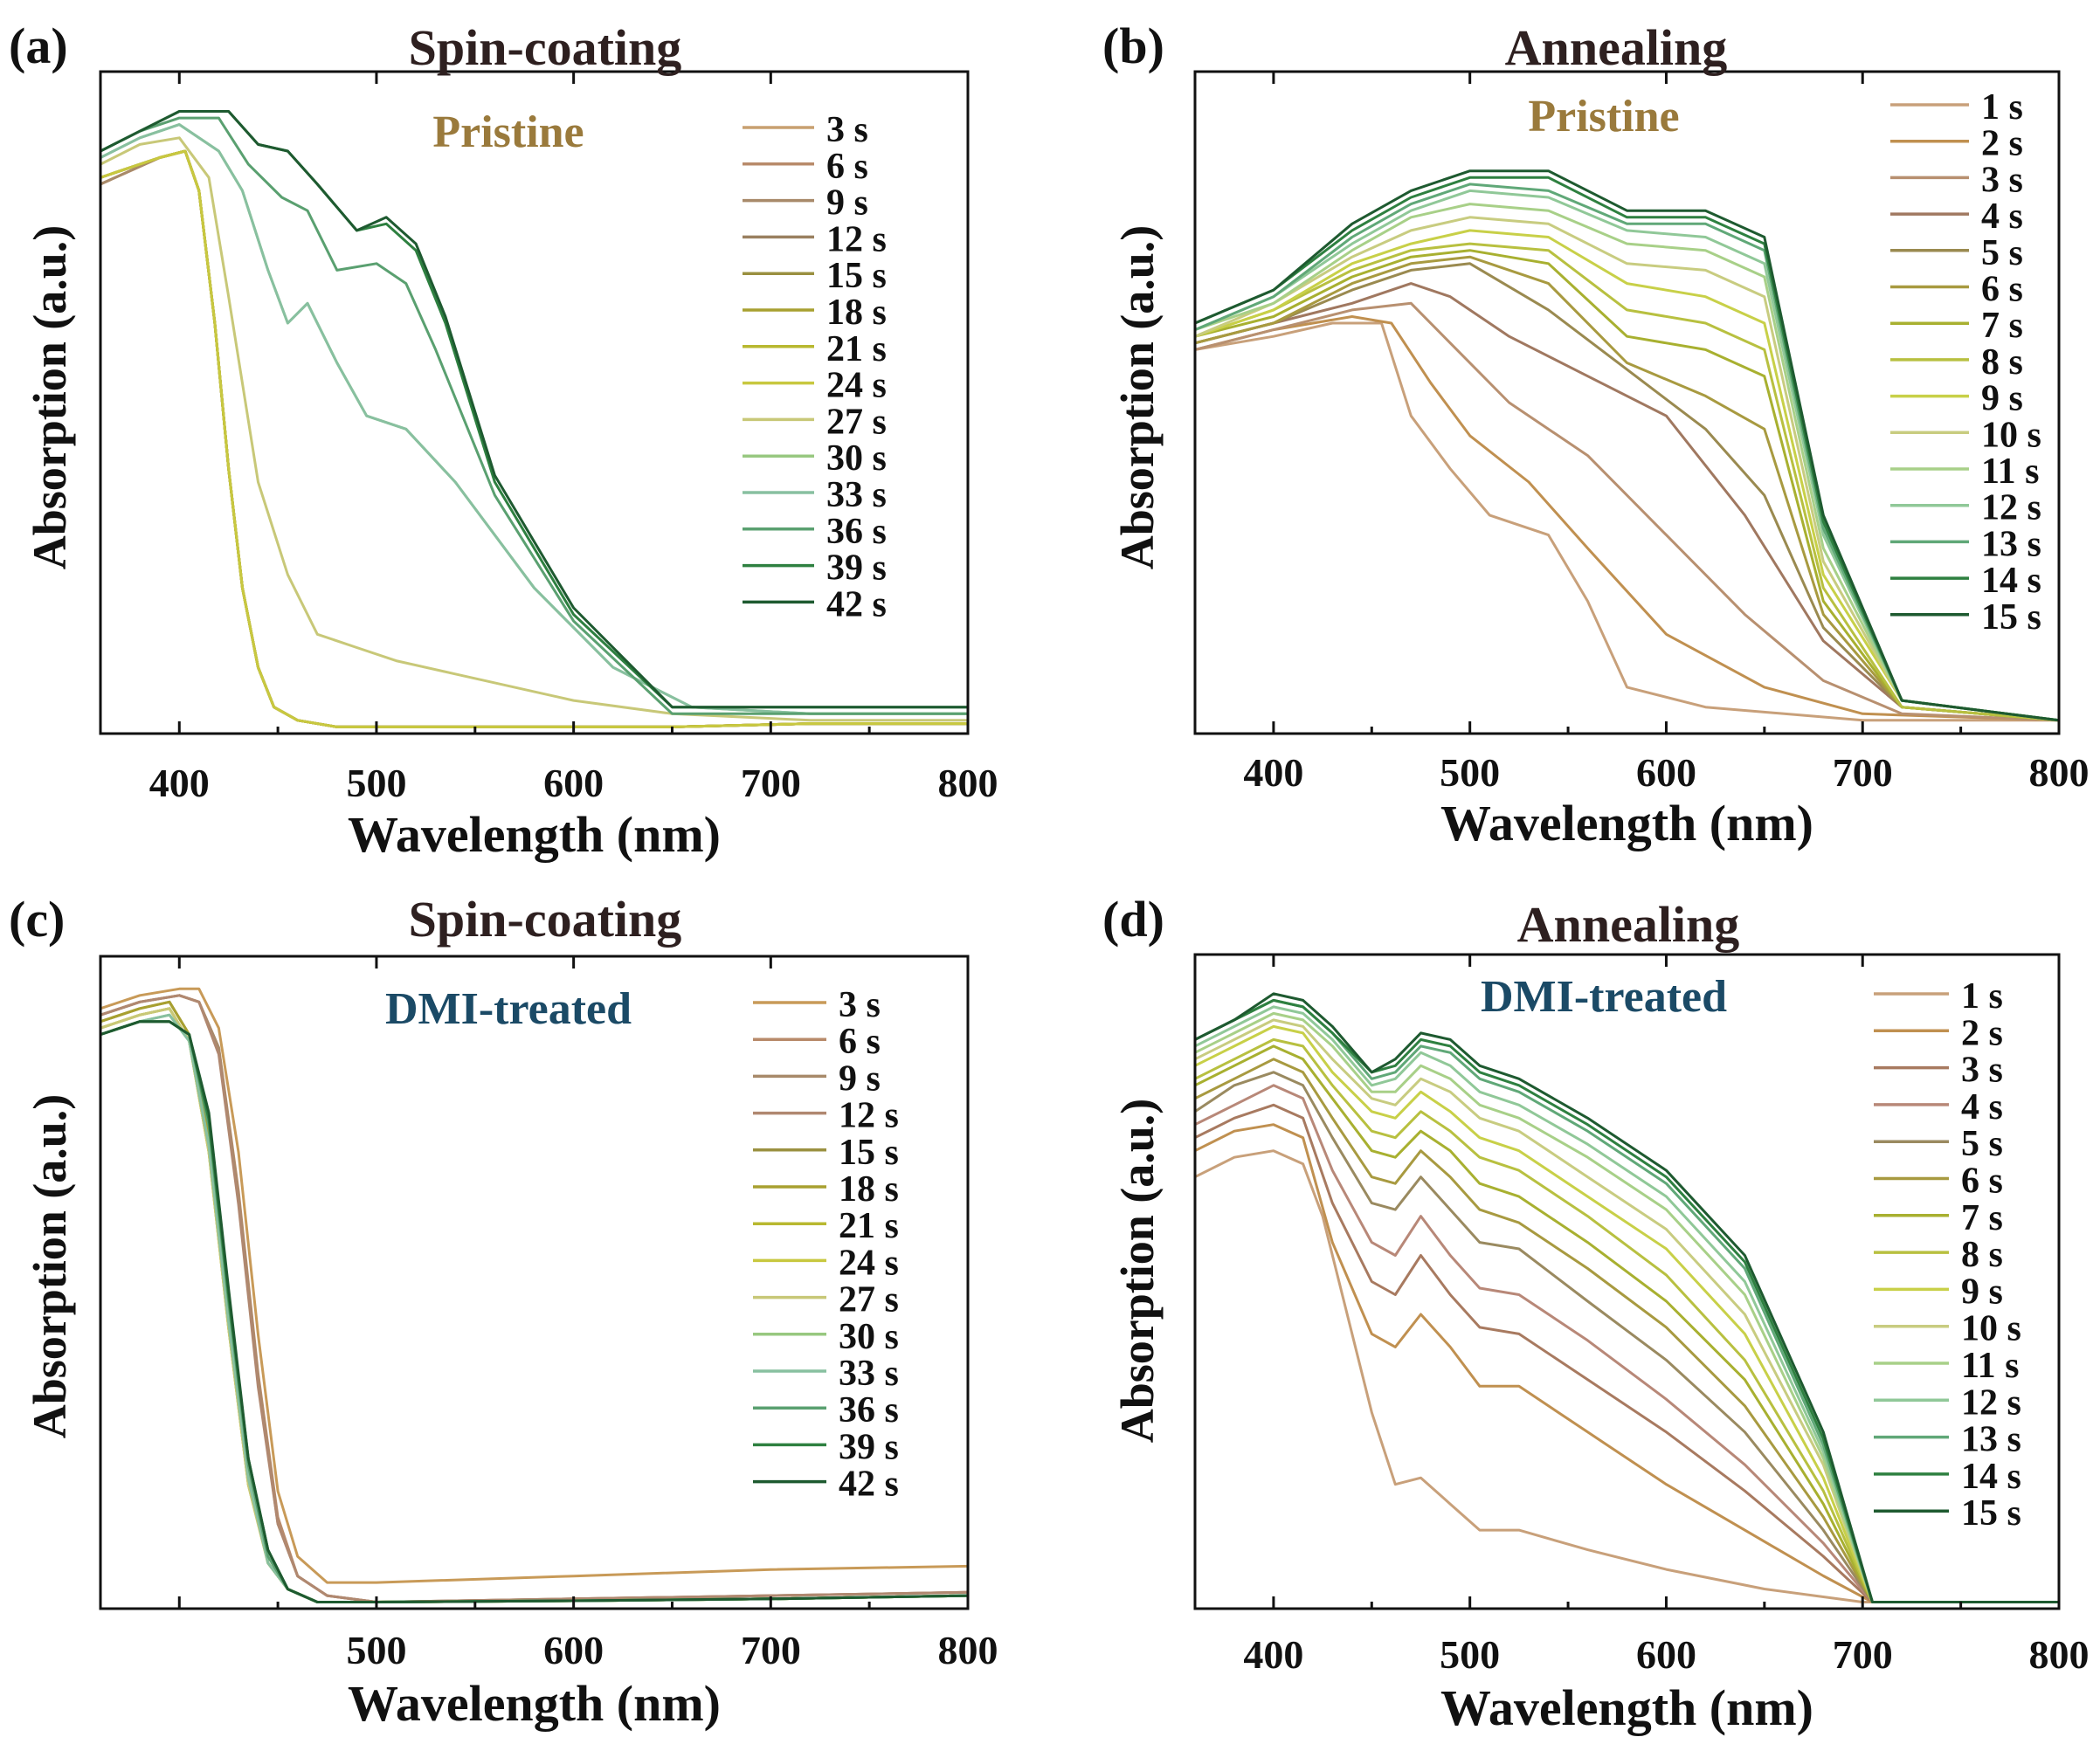 The height and width of the screenshot is (1744, 2100). I want to click on series-line-27s, so click(534, 429).